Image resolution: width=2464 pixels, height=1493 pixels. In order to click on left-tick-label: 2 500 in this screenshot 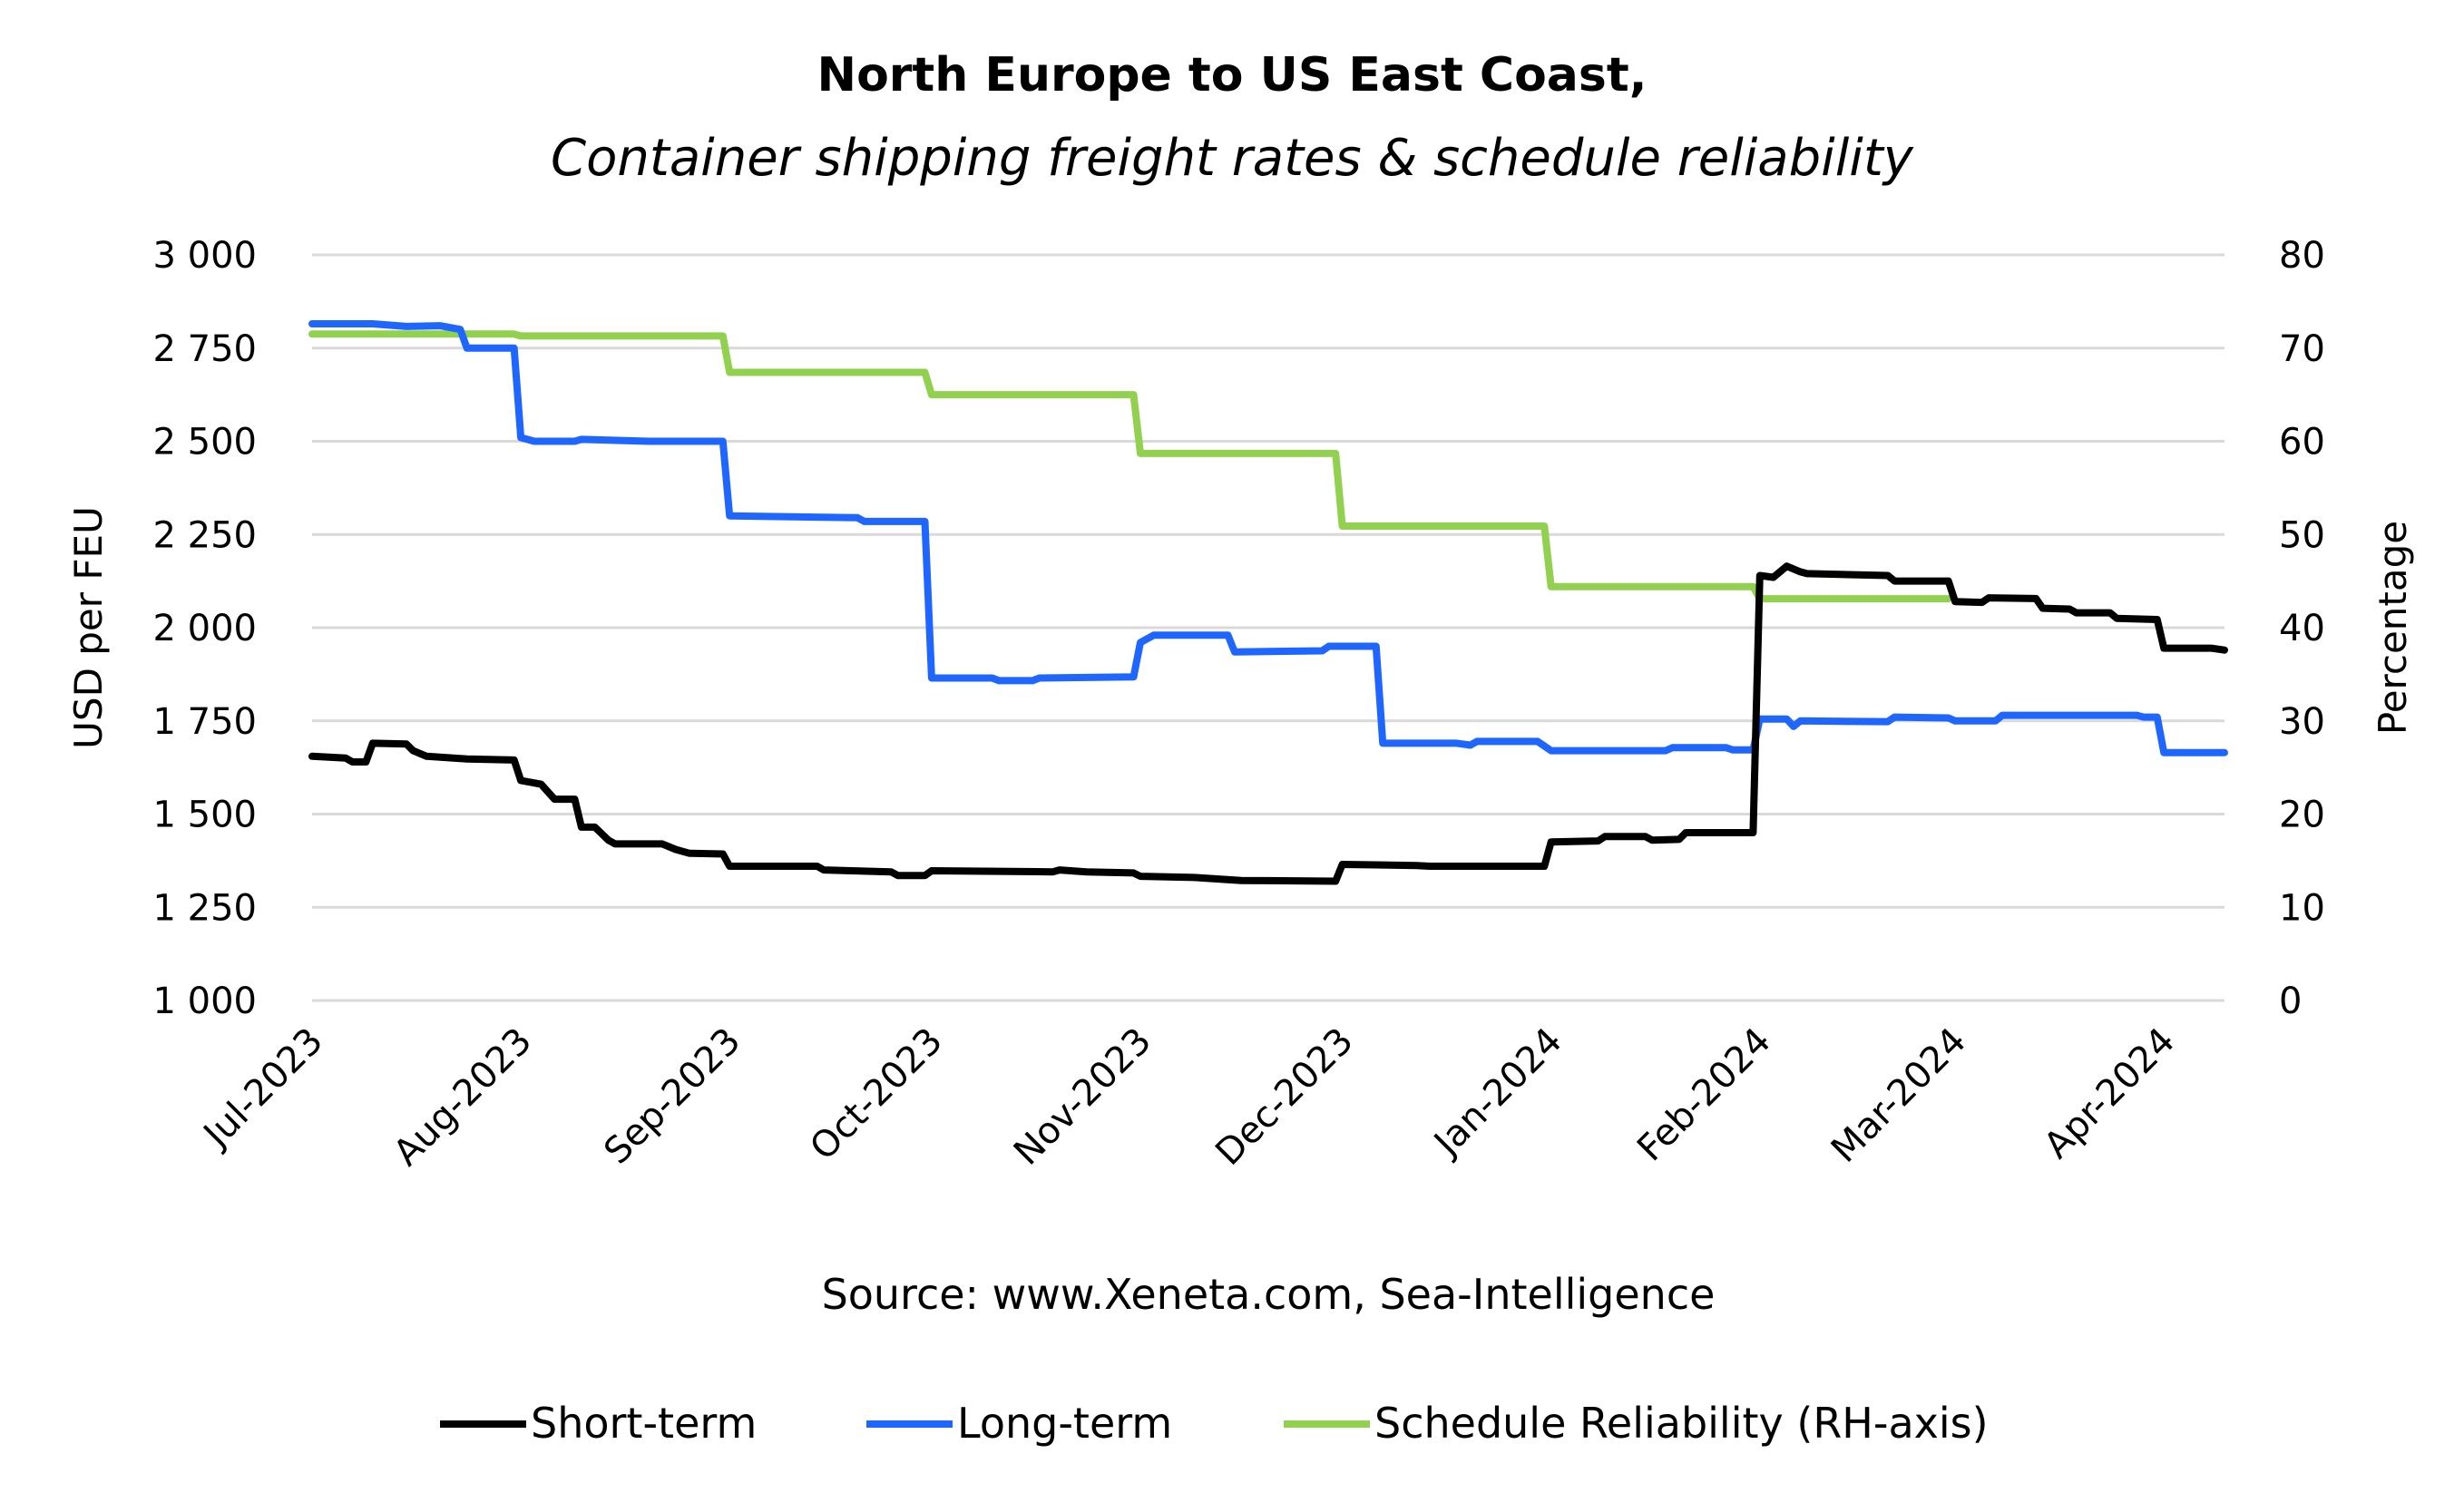, I will do `click(204, 443)`.